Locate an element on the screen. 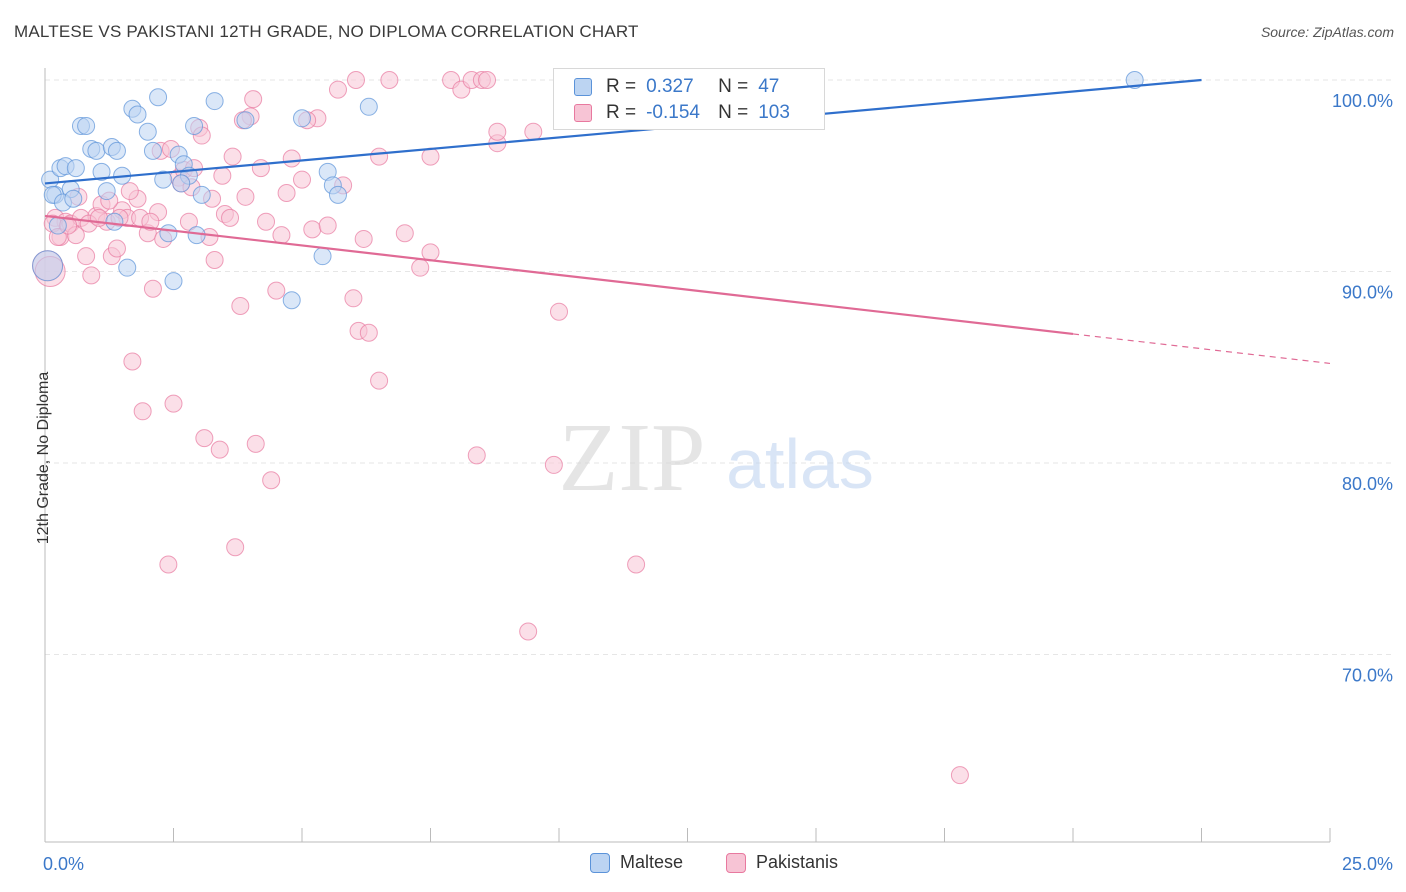 Image resolution: width=1406 pixels, height=892 pixels. legend-item-maltese: Maltese is located at coordinates (636, 862).